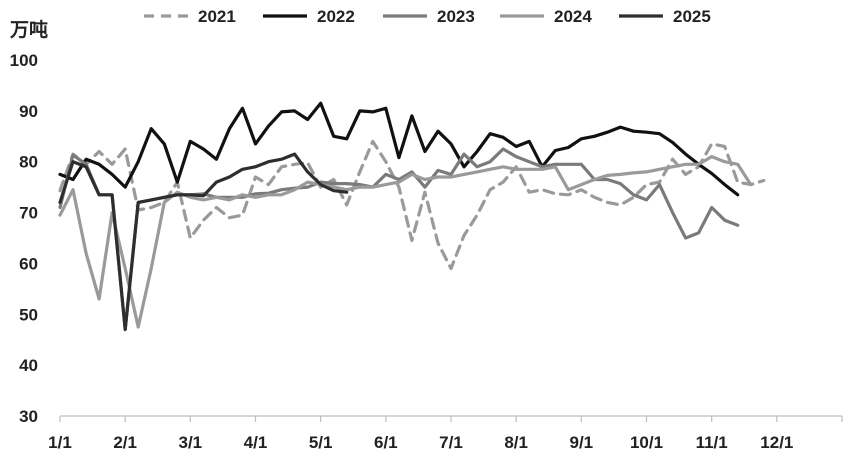 The width and height of the screenshot is (851, 462). Describe the element at coordinates (321, 442) in the screenshot. I see `x-tick-label: 5/1` at that location.